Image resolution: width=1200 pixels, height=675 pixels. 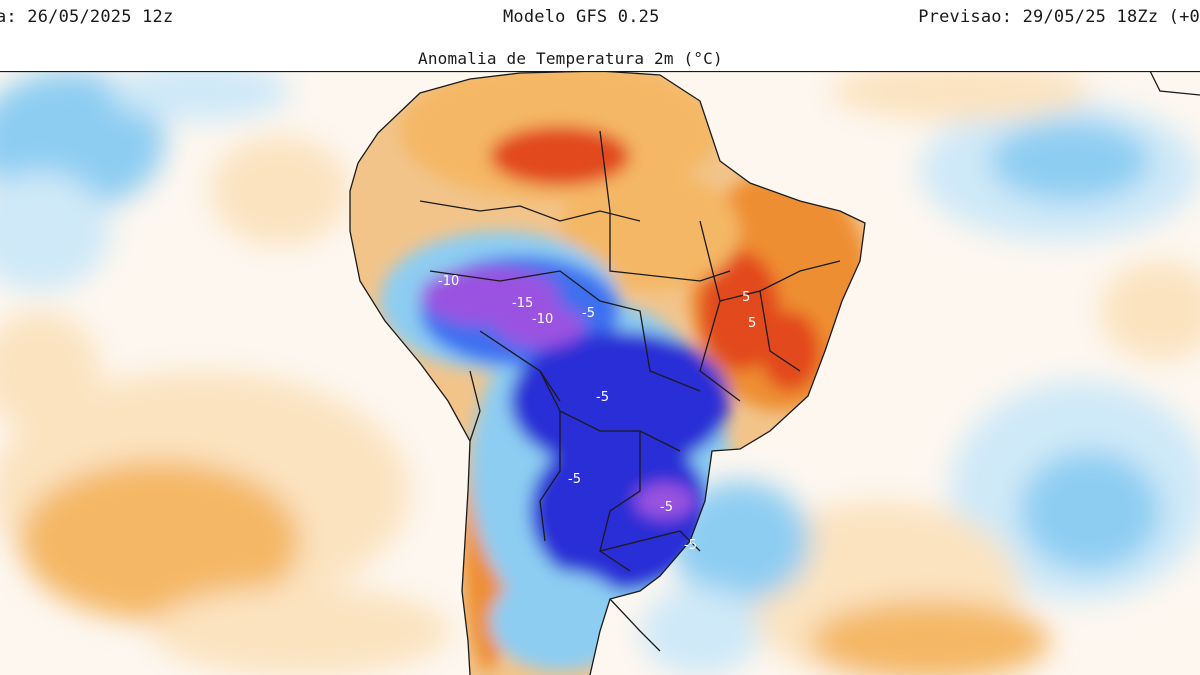 I want to click on contour-label: -15, so click(x=522, y=303).